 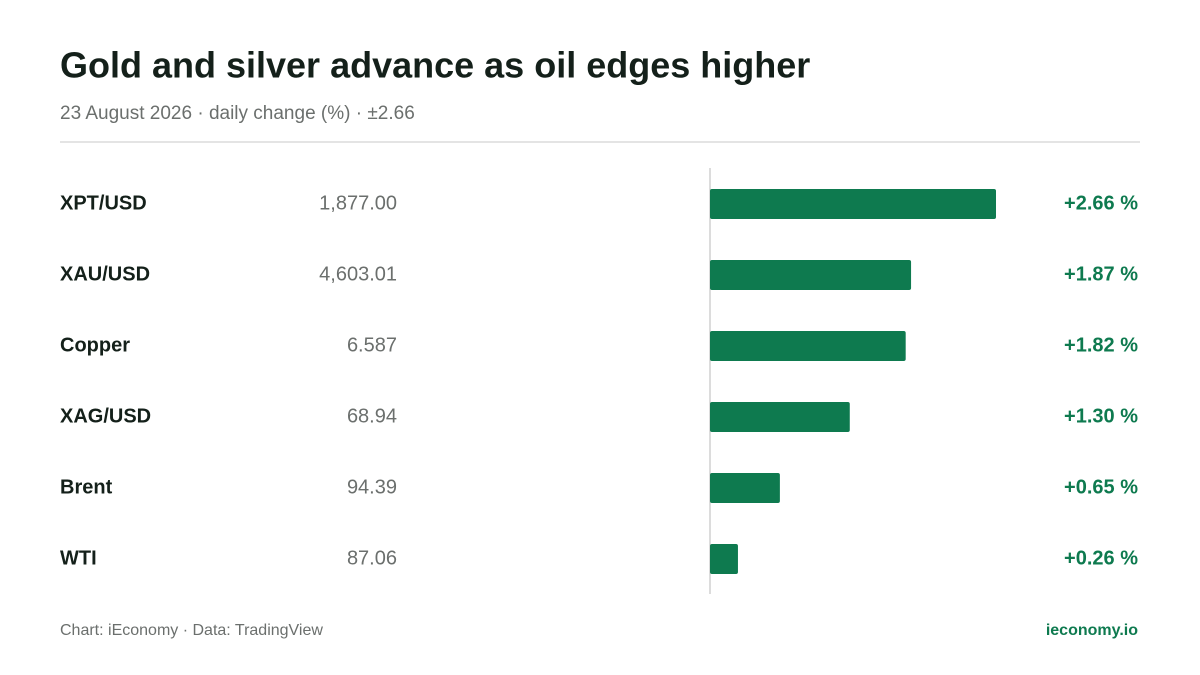 I want to click on price: 94.39, so click(x=372, y=487).